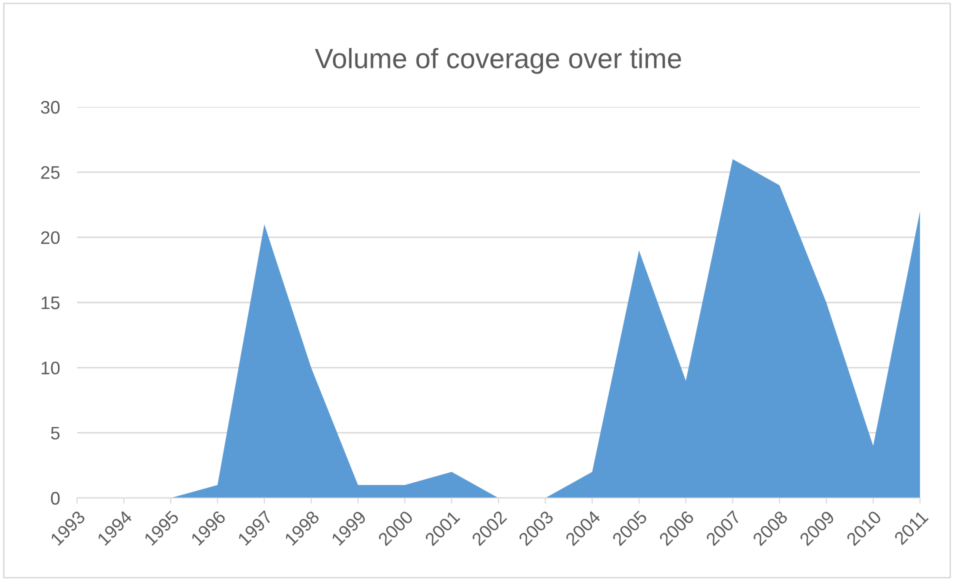 This screenshot has width=954, height=580. What do you see at coordinates (50, 172) in the screenshot?
I see `y-tick-label: 25` at bounding box center [50, 172].